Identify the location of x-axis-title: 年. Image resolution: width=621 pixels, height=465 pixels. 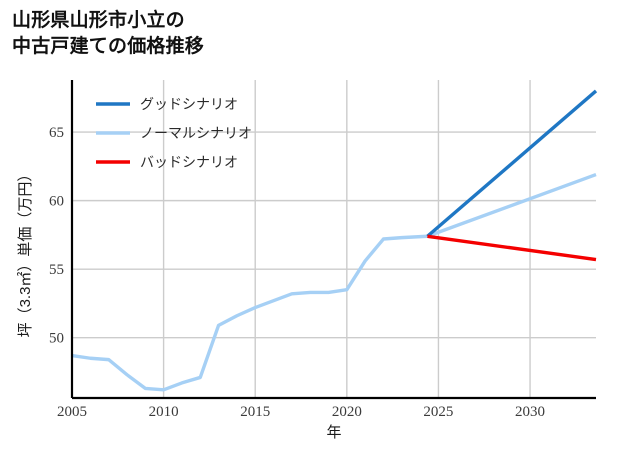
(333, 432).